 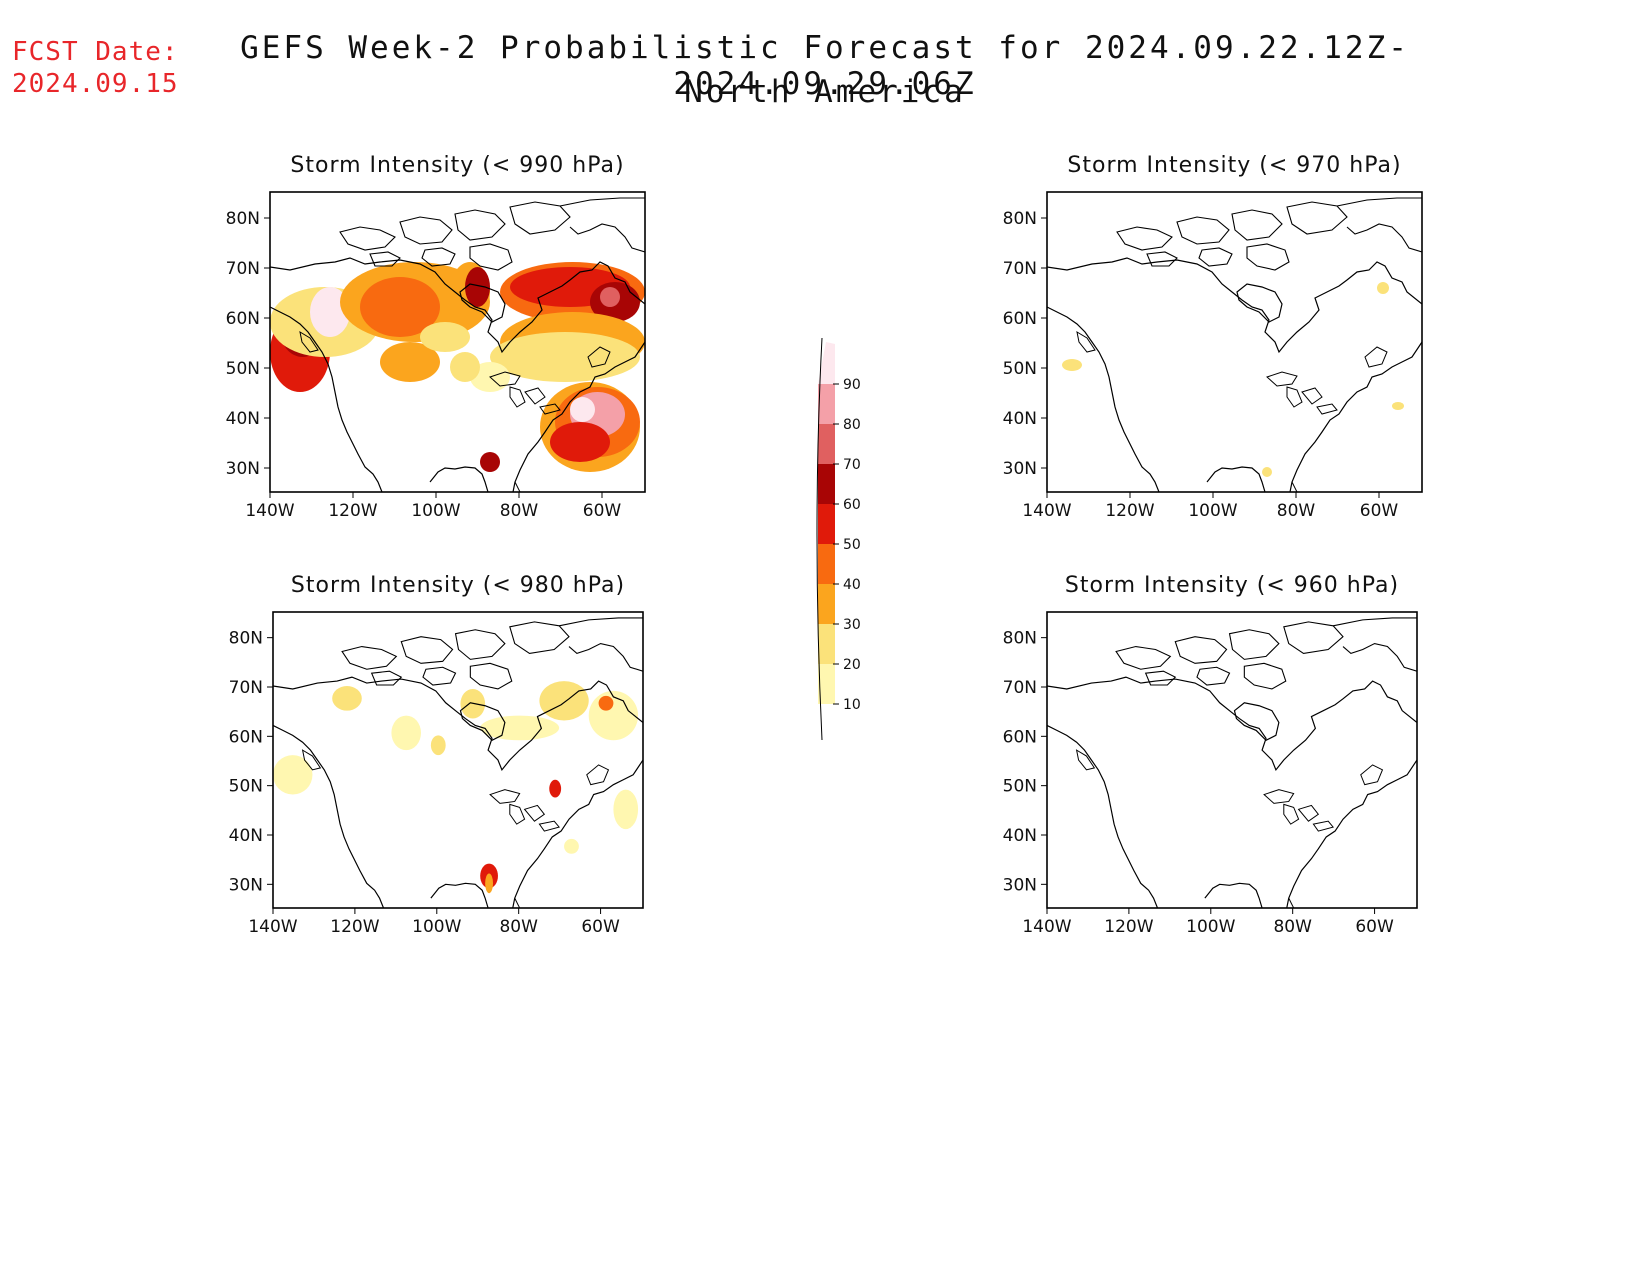 I want to click on fcst-date-label: FCST Date:, so click(x=95, y=52).